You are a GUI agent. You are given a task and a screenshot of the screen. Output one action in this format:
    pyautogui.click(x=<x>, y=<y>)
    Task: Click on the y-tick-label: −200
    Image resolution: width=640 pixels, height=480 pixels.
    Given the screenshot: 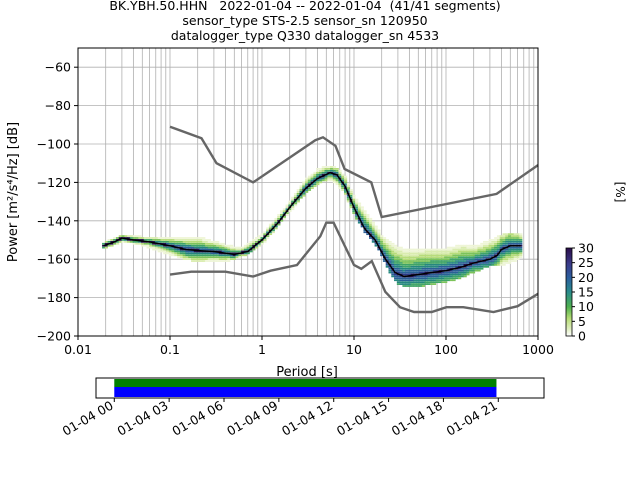 What is the action you would take?
    pyautogui.click(x=54, y=336)
    